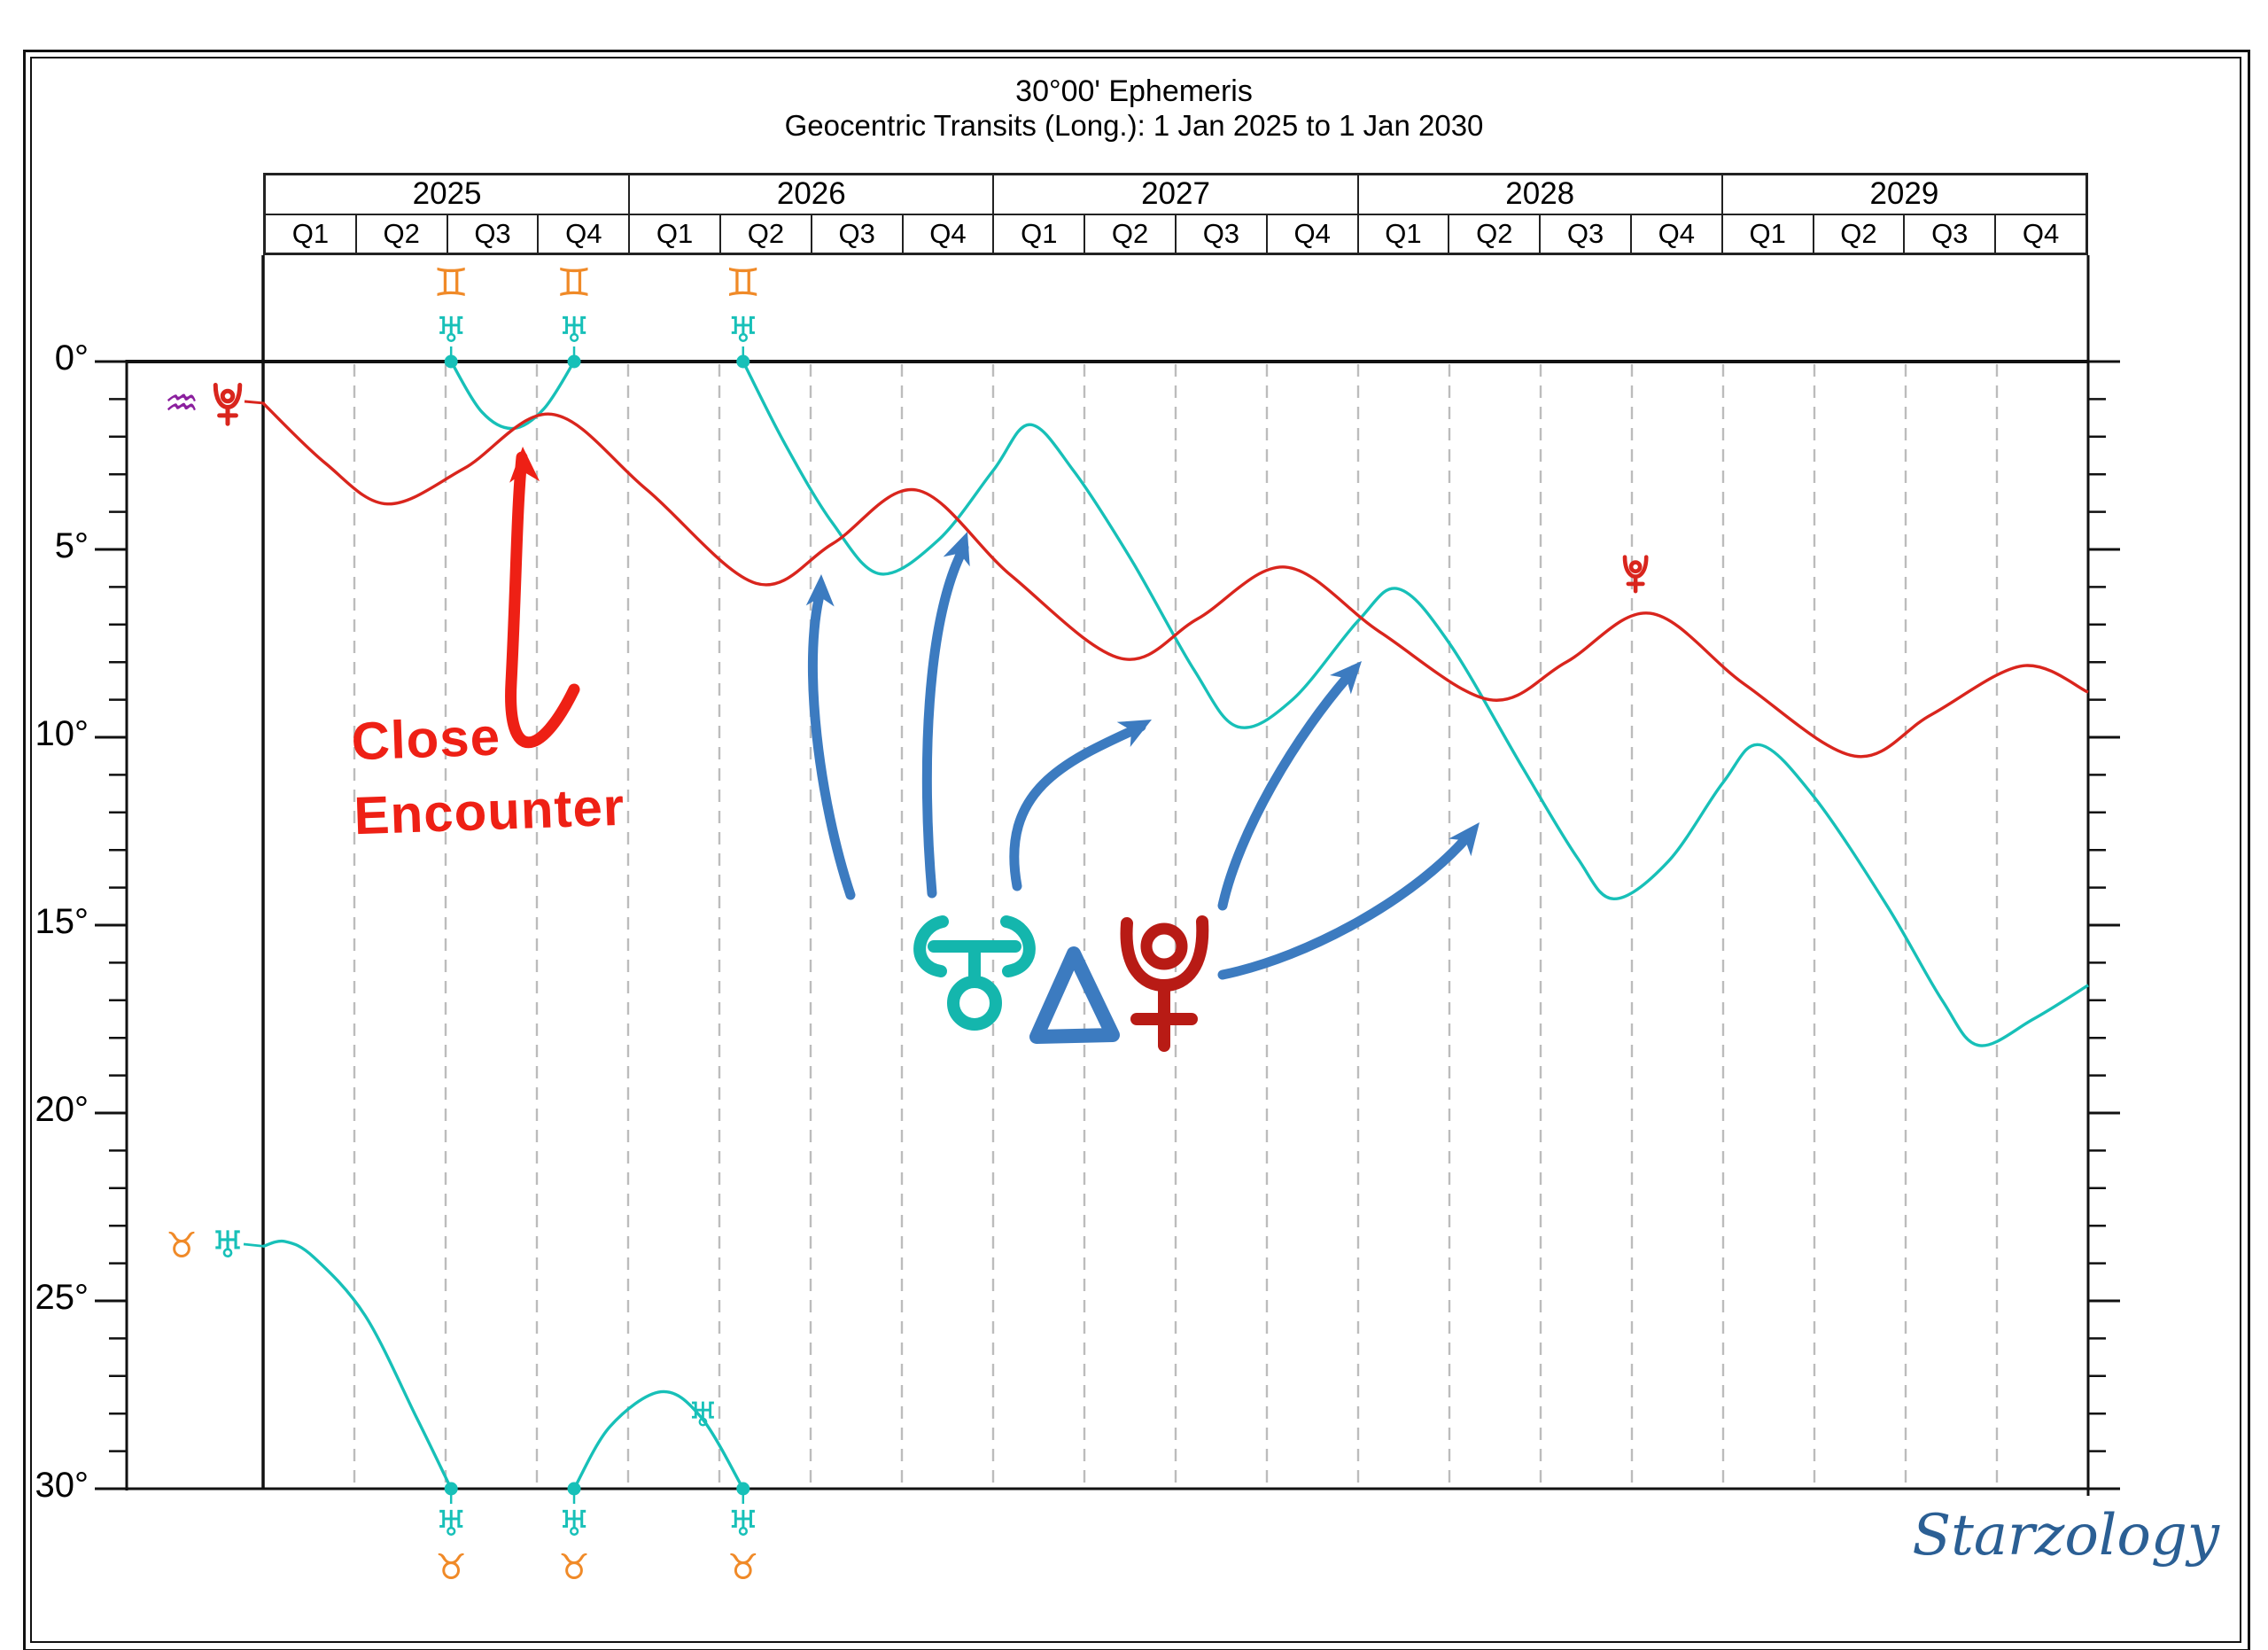  What do you see at coordinates (1951, 233) in the screenshot?
I see `quarter-cell-2029-Q3: Q3` at bounding box center [1951, 233].